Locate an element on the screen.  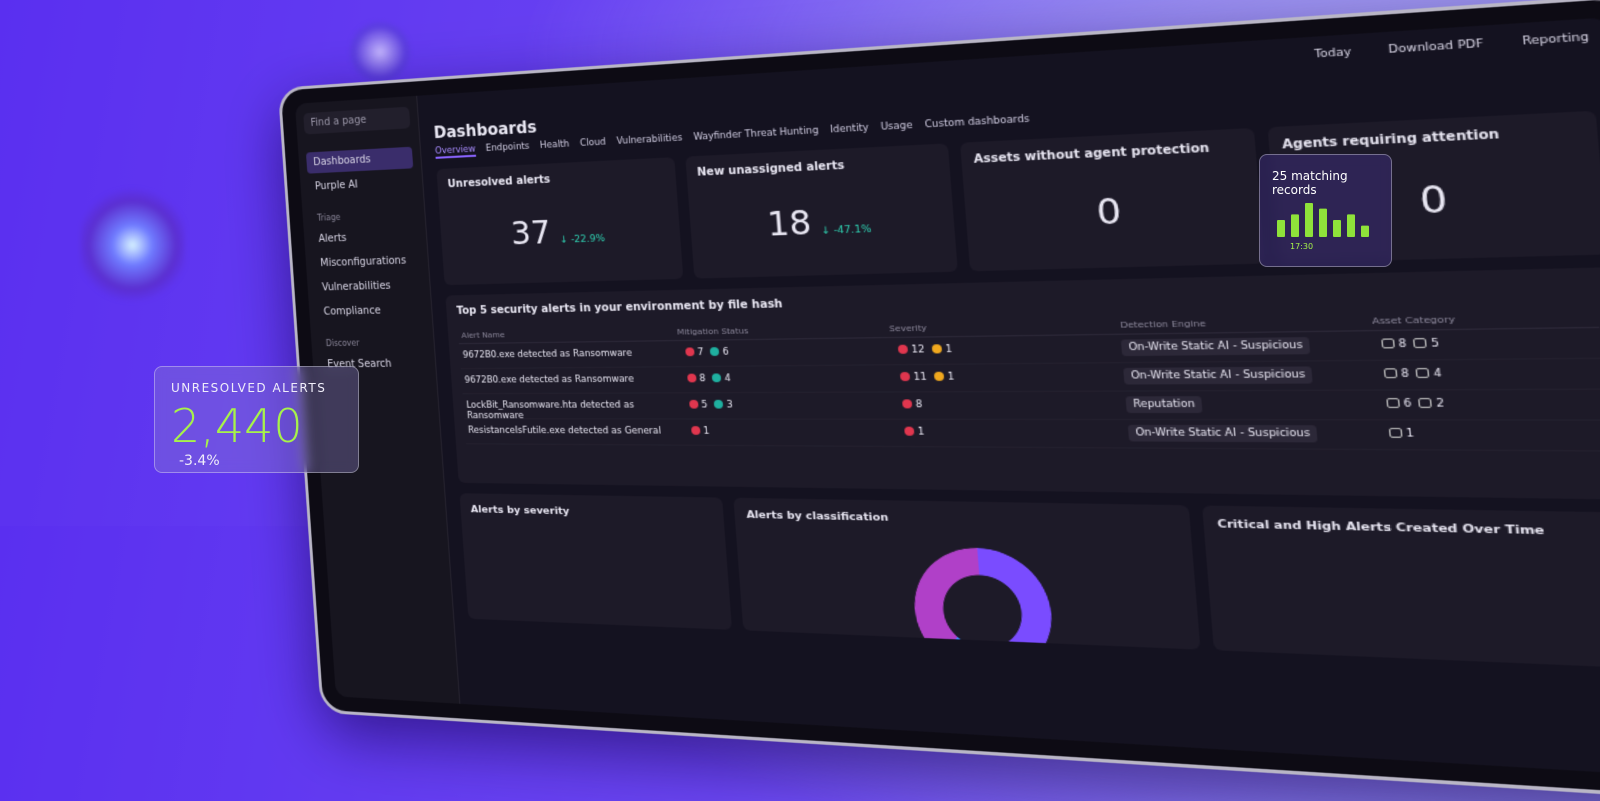
stat-value: 2,440 is located at coordinates (237, 426).